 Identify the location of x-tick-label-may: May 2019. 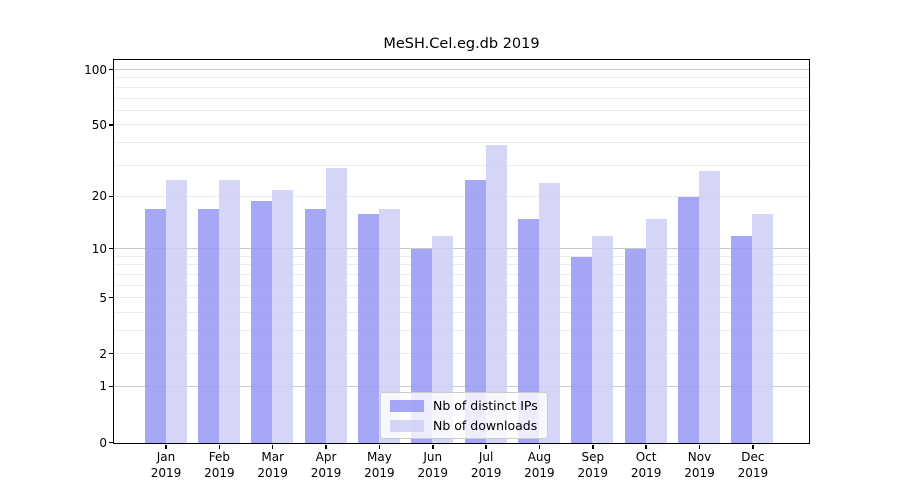
(379, 465).